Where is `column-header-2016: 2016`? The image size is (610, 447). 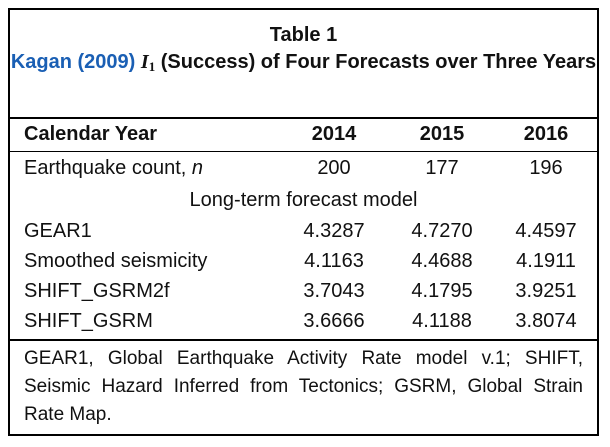 column-header-2016: 2016 is located at coordinates (546, 134).